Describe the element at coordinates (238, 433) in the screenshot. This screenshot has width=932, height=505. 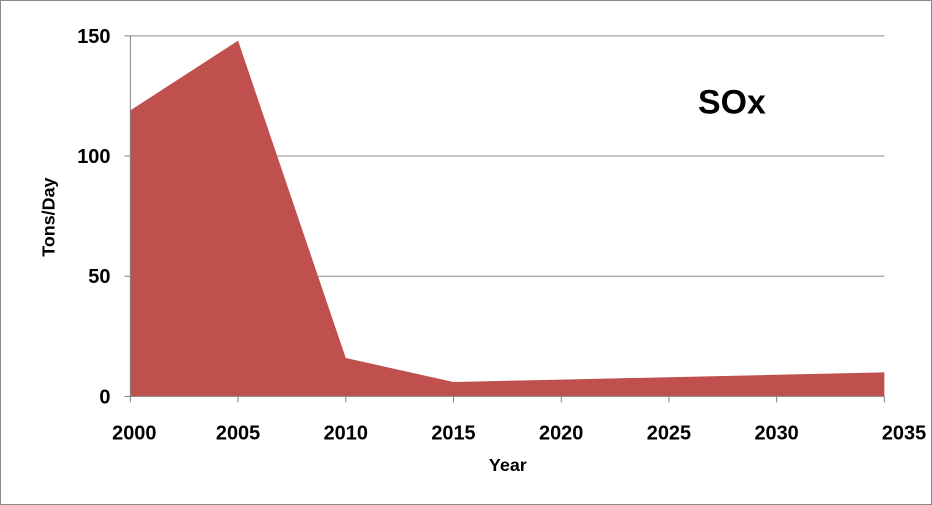
I see `x-tick-label-2005: 2005` at that location.